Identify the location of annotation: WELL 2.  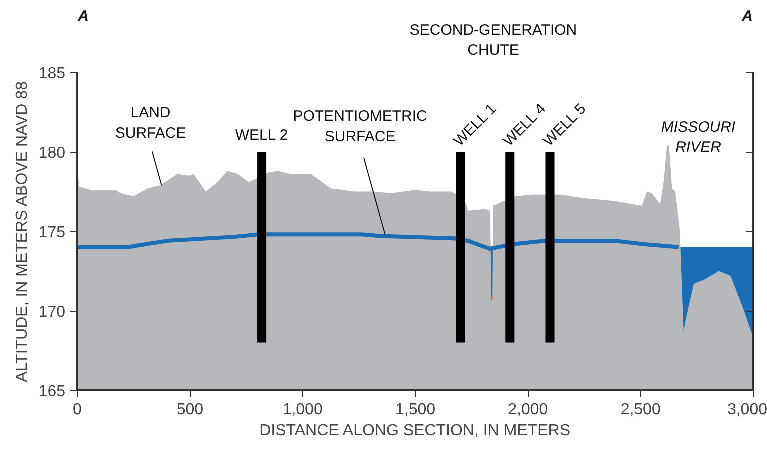
(261, 135).